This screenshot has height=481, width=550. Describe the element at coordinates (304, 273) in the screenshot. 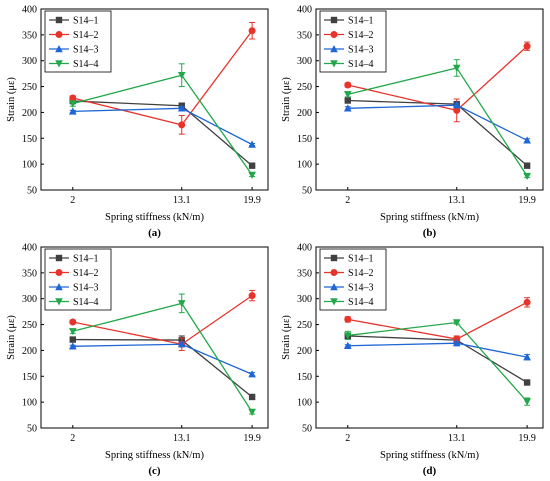

I see `y-tick-label: 350` at that location.